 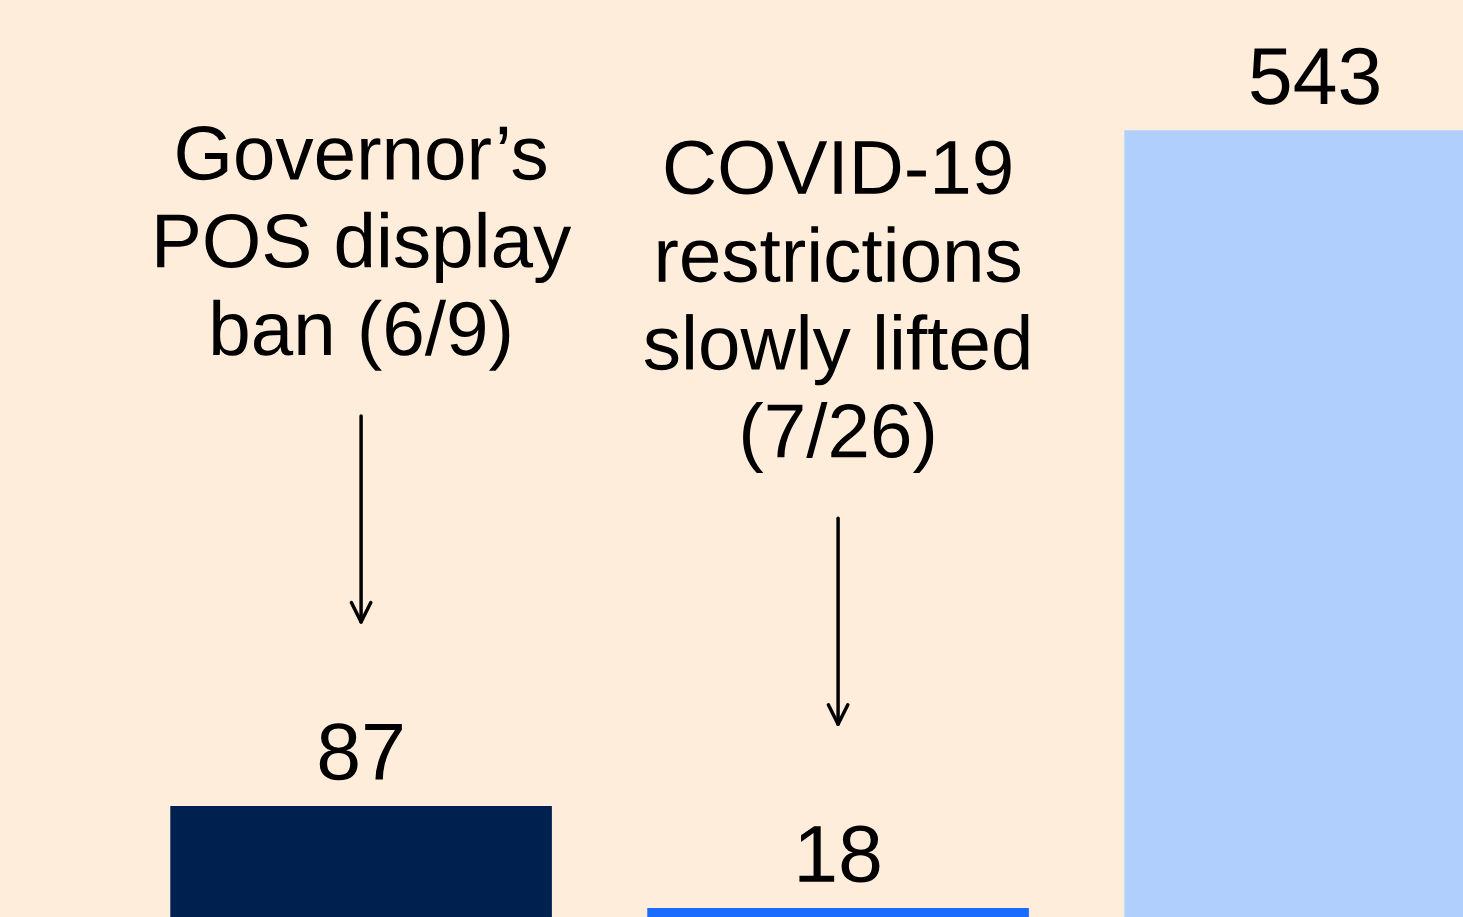 I want to click on annotation: Governor’s POS display ban (6/9), so click(x=364, y=248).